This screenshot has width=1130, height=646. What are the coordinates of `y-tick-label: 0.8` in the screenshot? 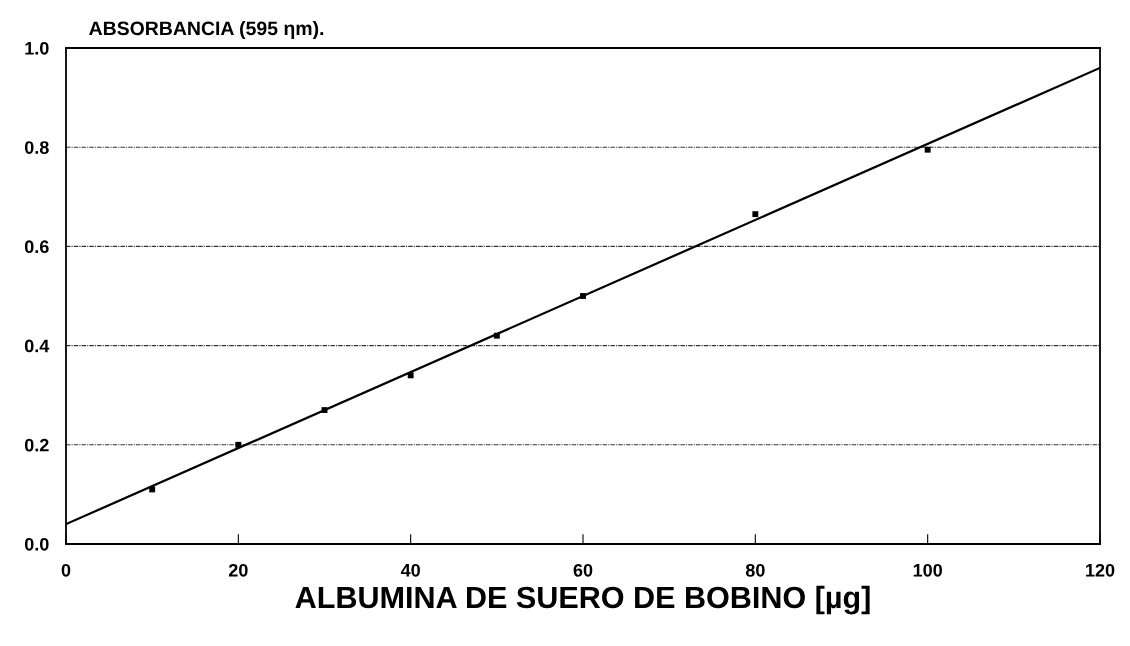 It's located at (36, 147).